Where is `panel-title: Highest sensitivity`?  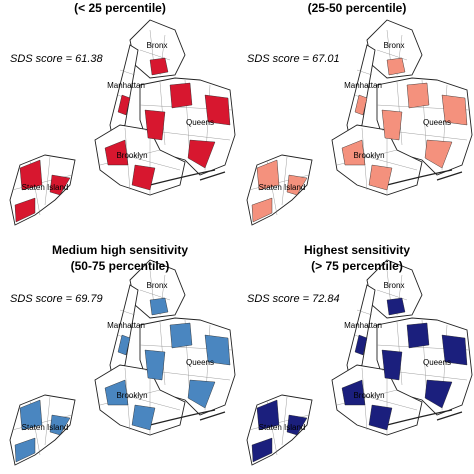
panel-title: Highest sensitivity is located at coordinates (357, 250).